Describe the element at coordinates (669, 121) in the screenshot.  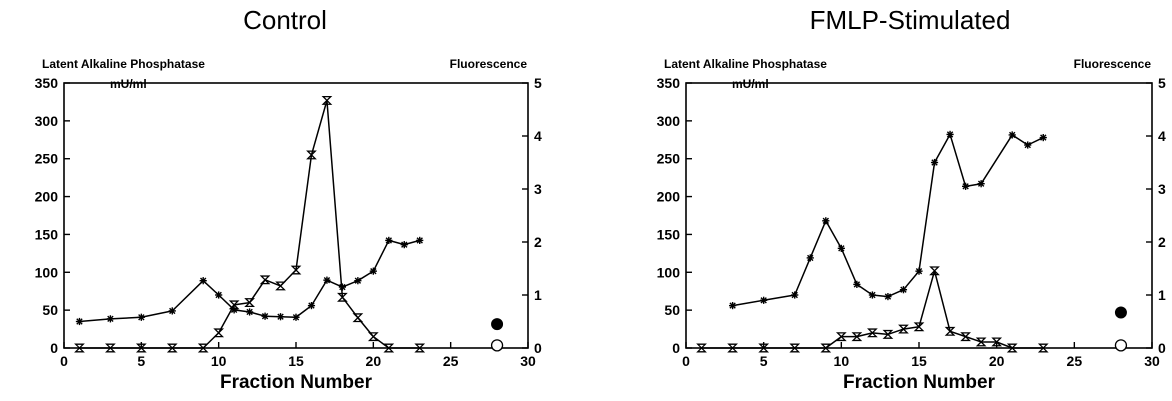
I see `chart1-ytick-label: 300` at that location.